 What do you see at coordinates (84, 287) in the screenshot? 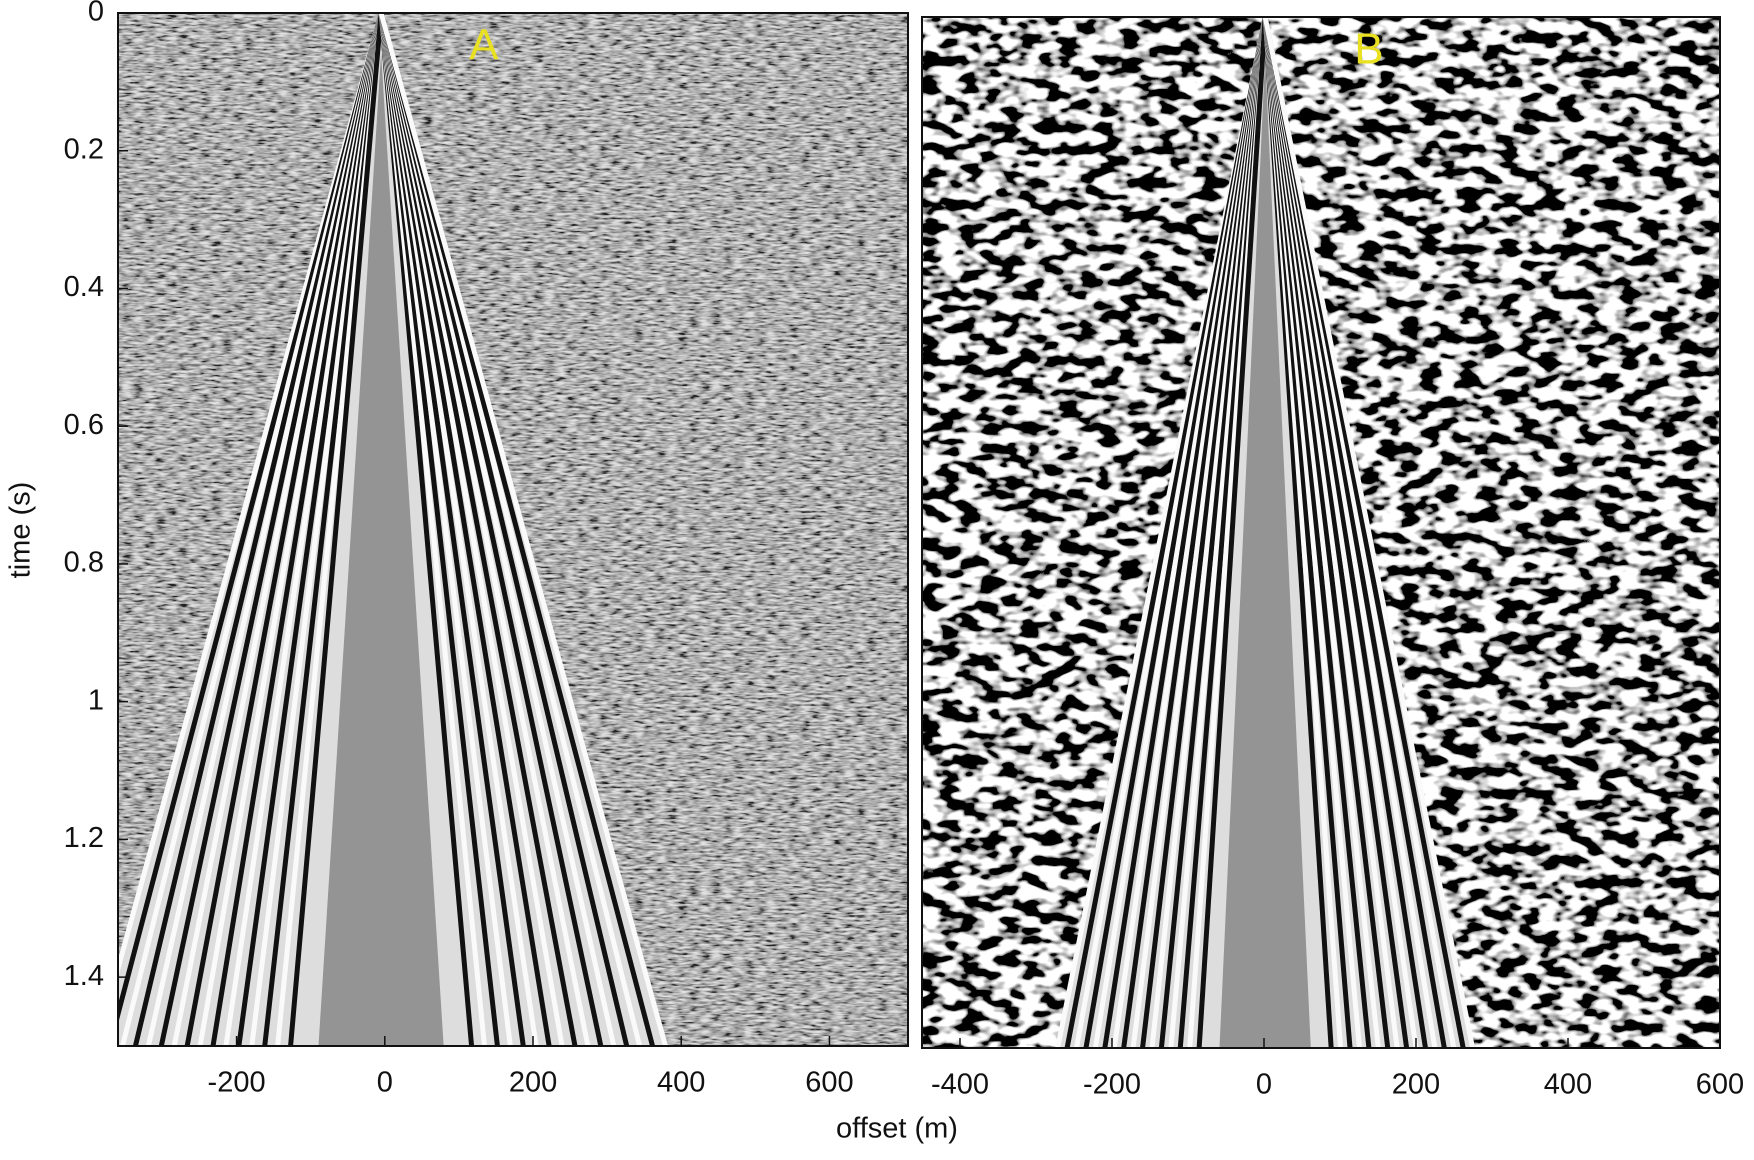
I see `y-tick-label: 0.4` at bounding box center [84, 287].